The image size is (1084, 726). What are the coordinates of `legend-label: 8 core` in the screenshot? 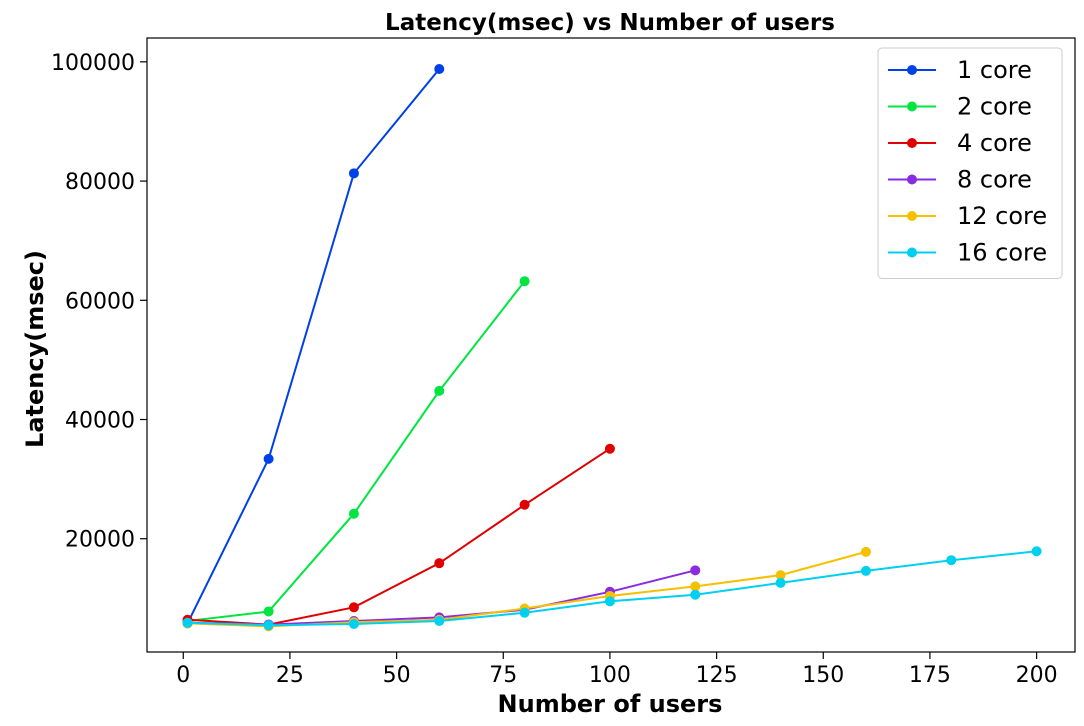 It's located at (994, 180).